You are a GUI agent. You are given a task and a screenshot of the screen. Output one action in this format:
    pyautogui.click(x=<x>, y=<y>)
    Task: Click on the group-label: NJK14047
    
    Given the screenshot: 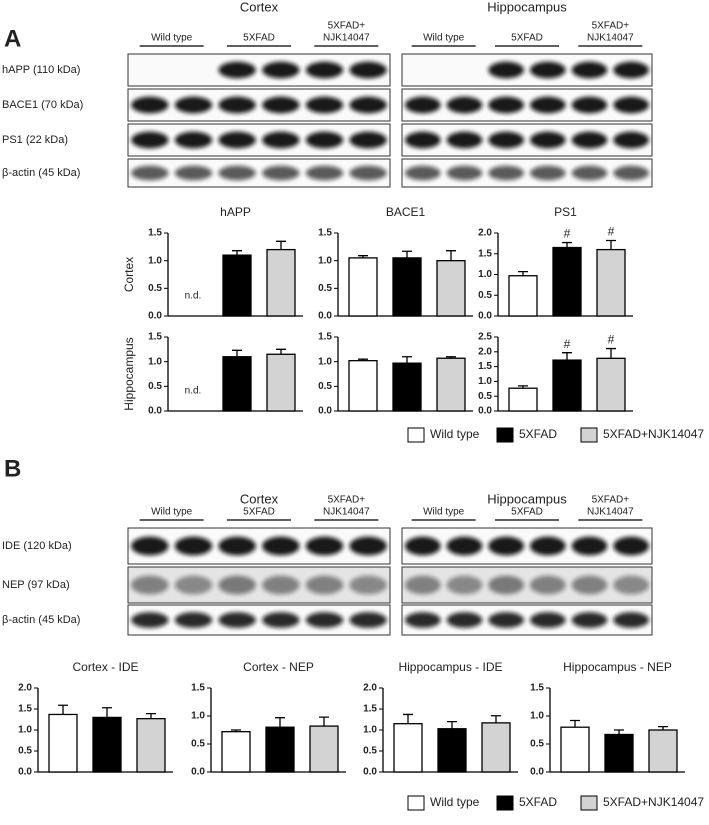 What is the action you would take?
    pyautogui.click(x=346, y=512)
    